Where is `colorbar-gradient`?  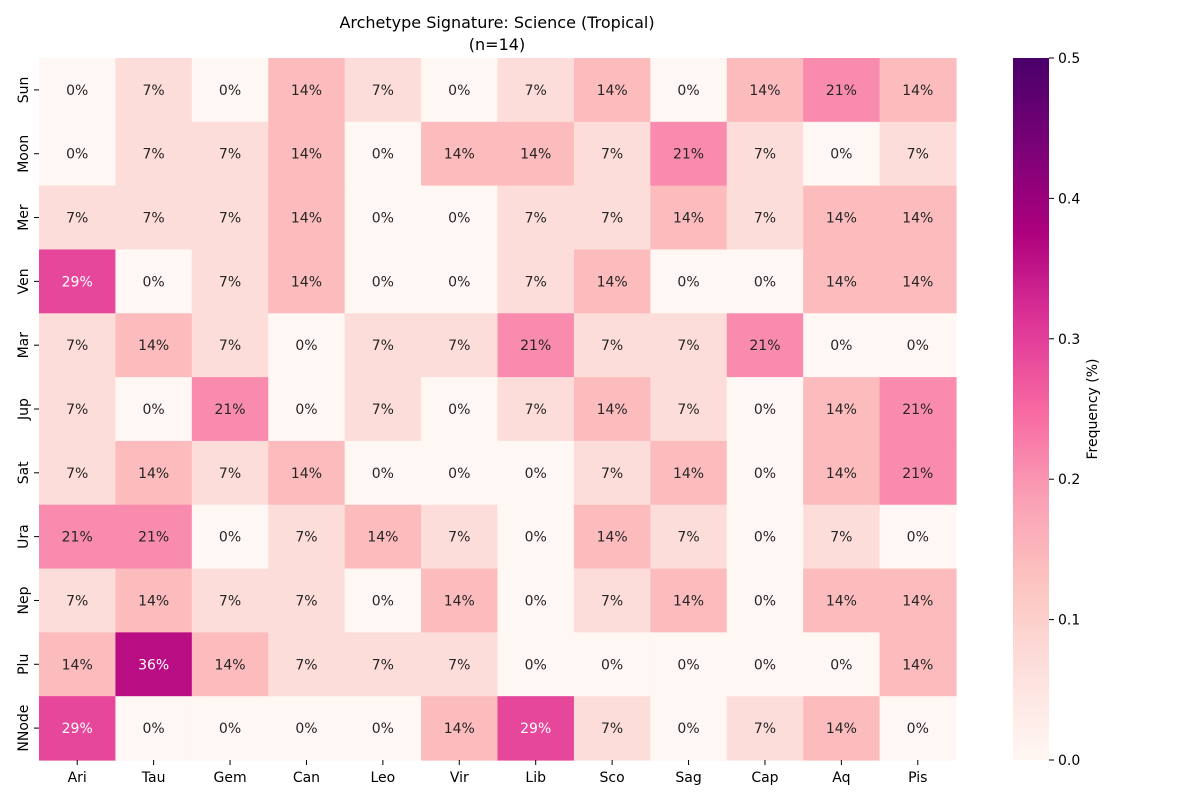 colorbar-gradient is located at coordinates (1031, 409).